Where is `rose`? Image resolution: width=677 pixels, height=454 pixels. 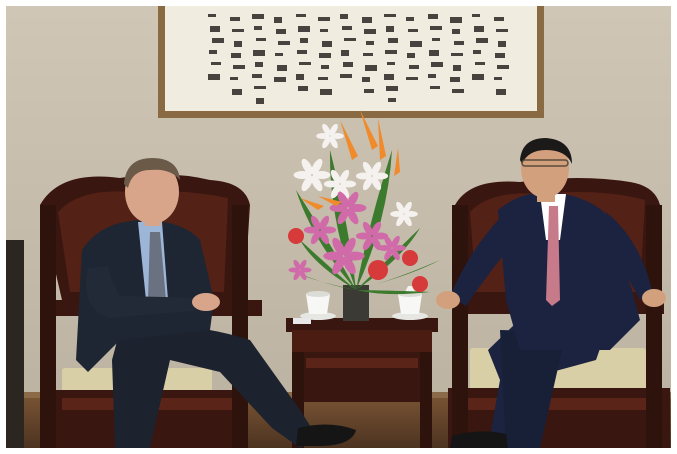 rose is located at coordinates (296, 236).